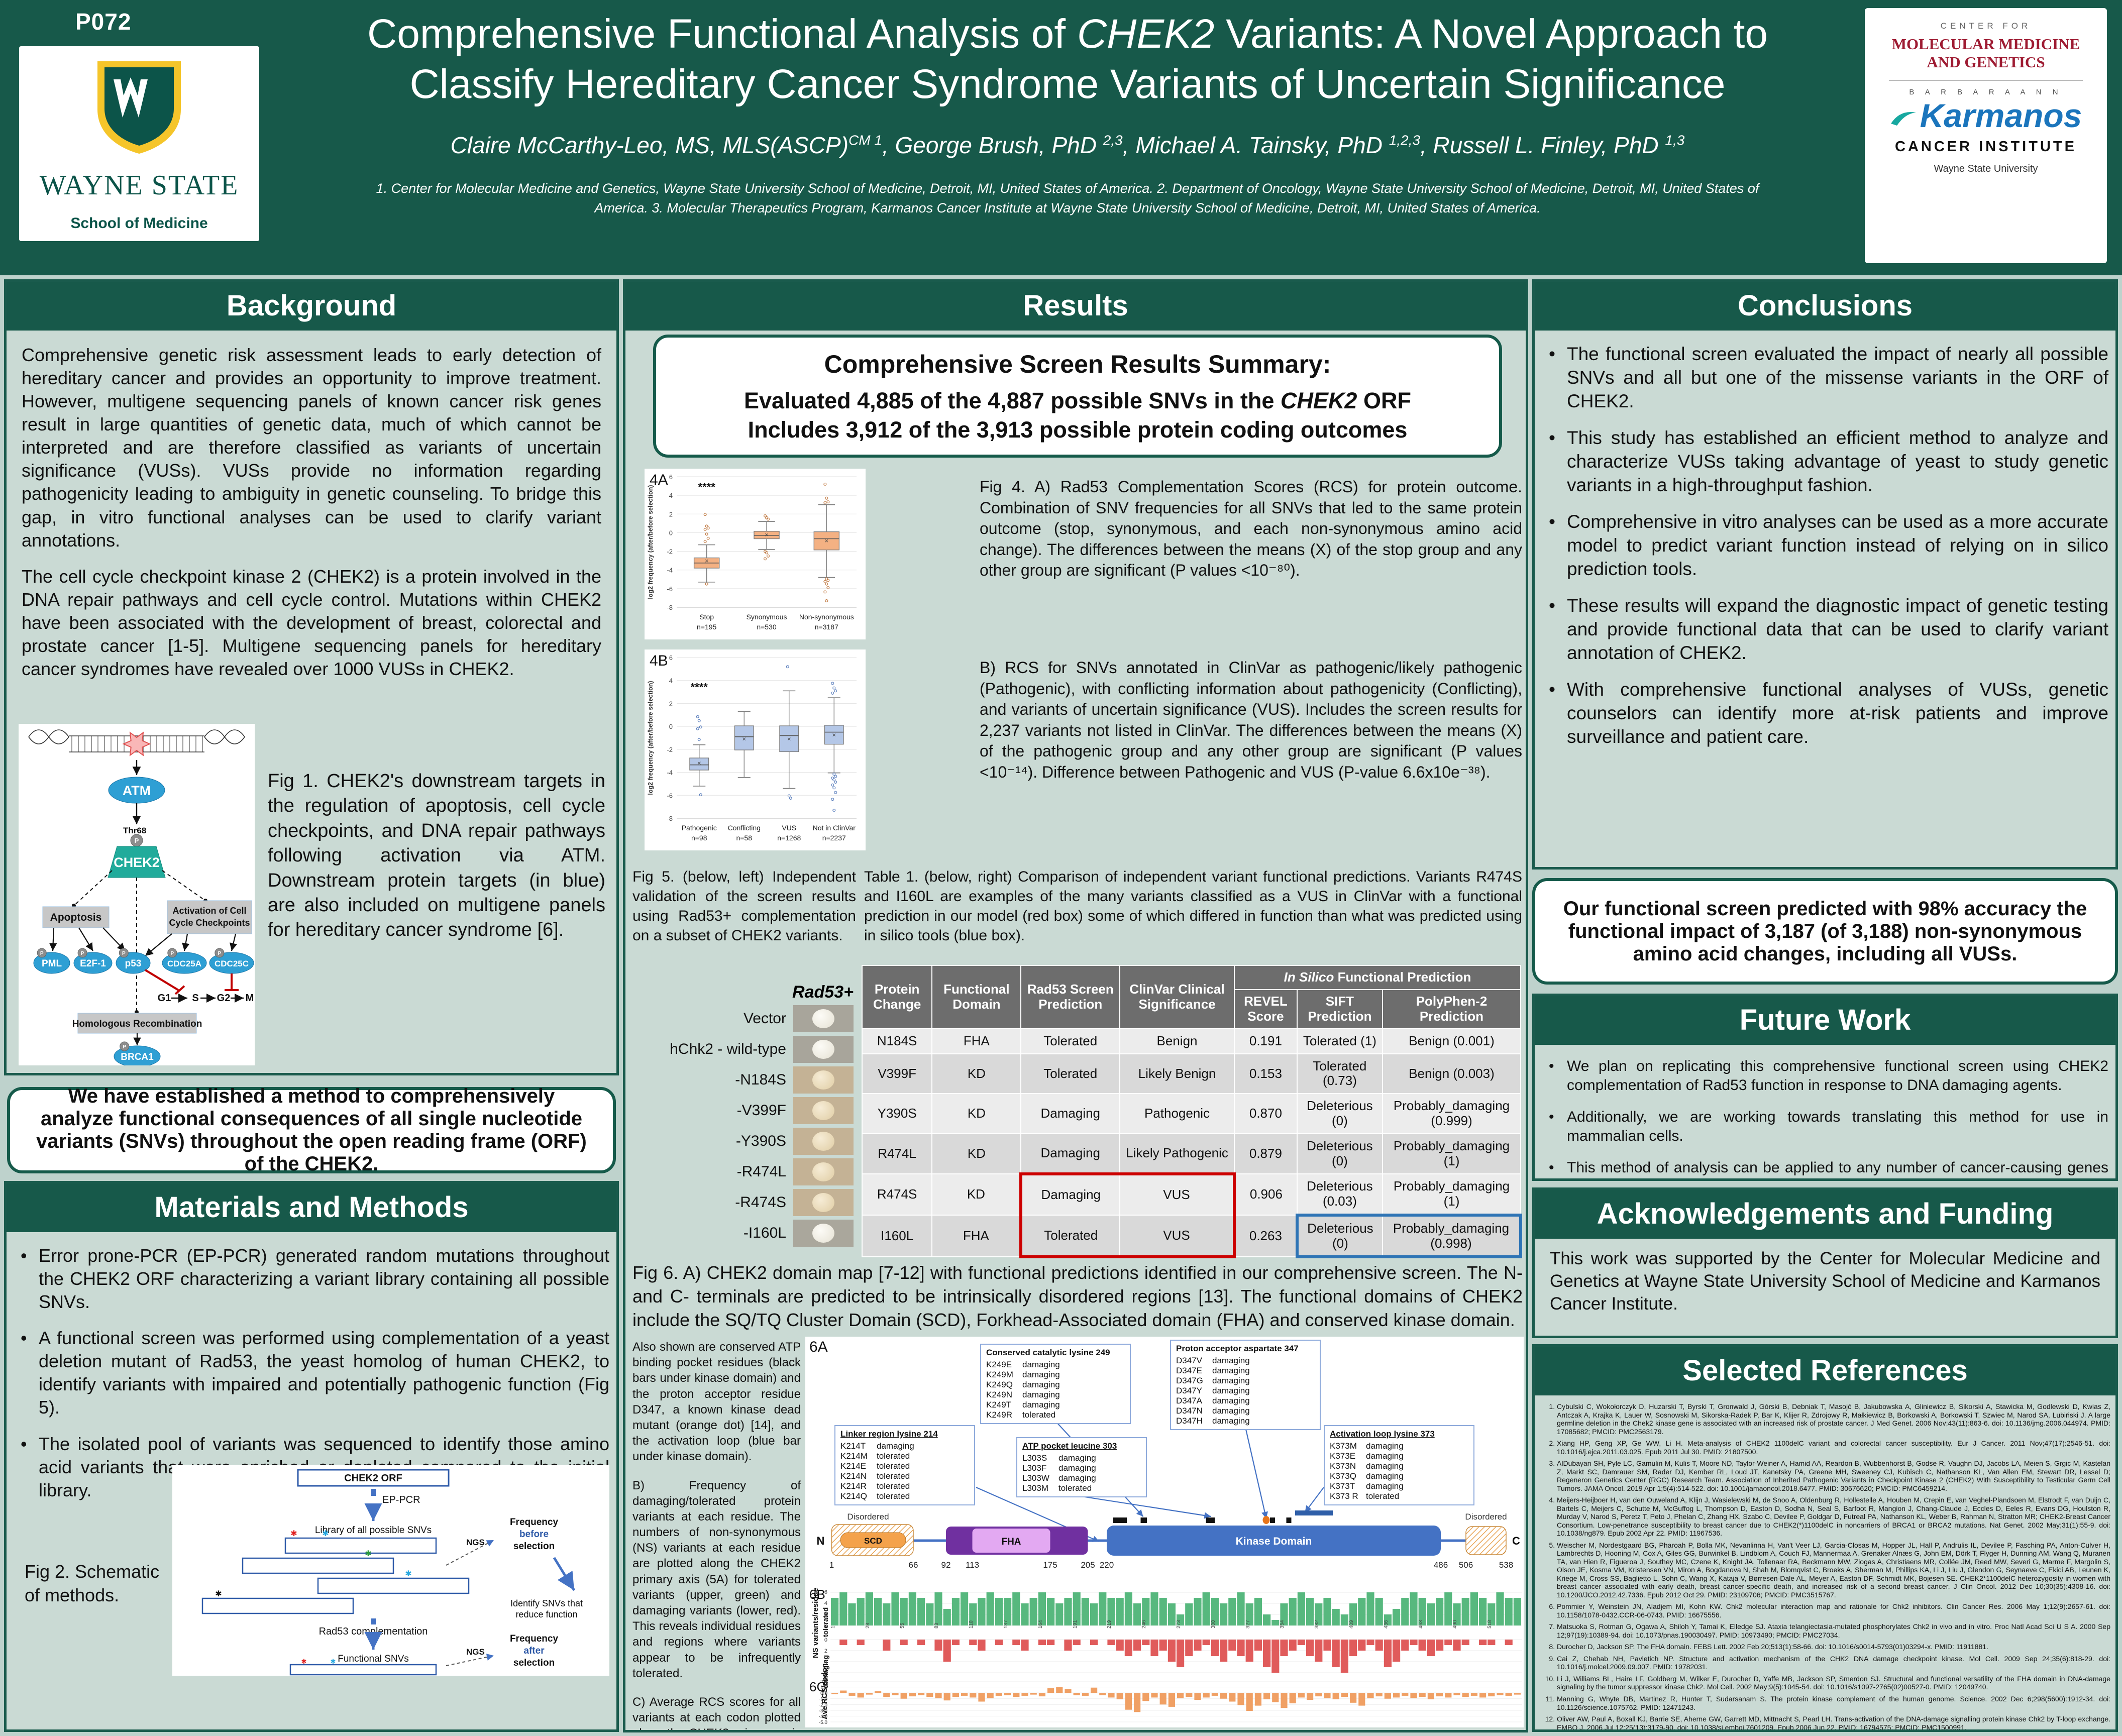 The width and height of the screenshot is (2122, 1736). Describe the element at coordinates (1339, 1074) in the screenshot. I see `table1-cell: Tolerated (0.73)` at that location.